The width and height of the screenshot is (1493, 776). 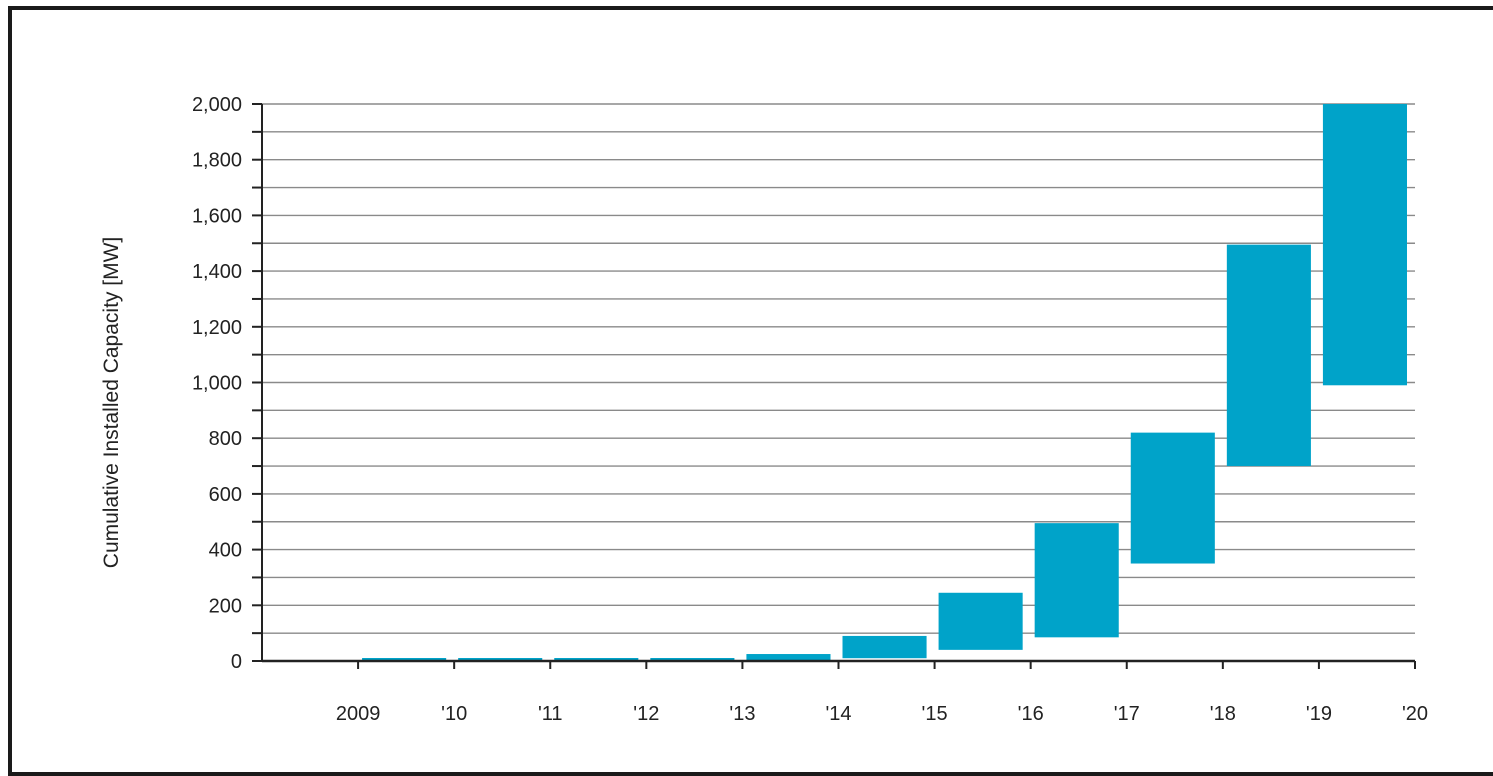 I want to click on y-tick-label: 200, so click(x=225, y=606).